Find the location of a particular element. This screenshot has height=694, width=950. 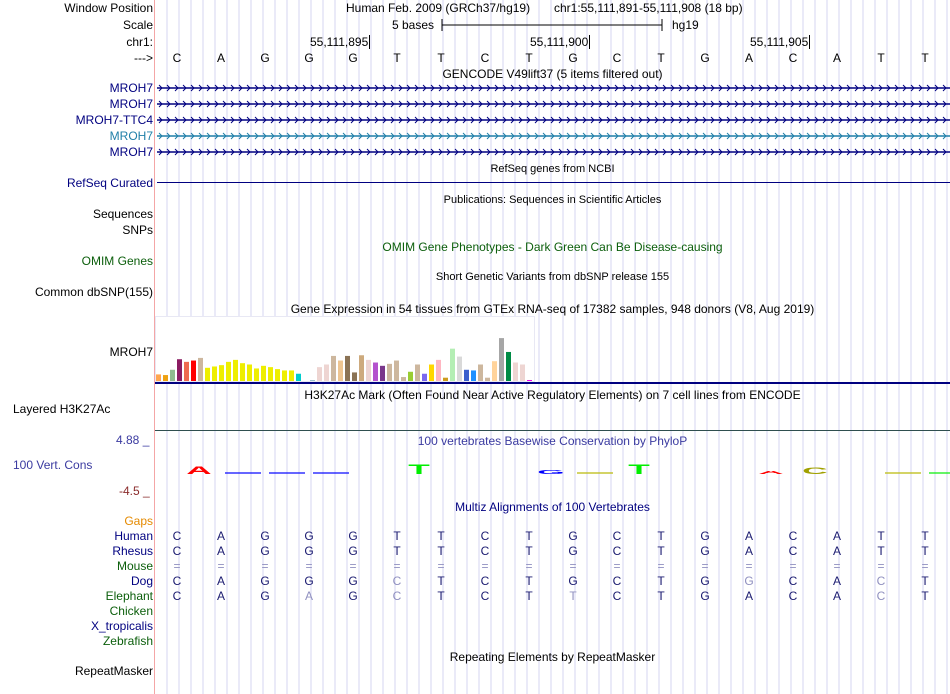

omim-label: OMIM Genes is located at coordinates (117, 261).